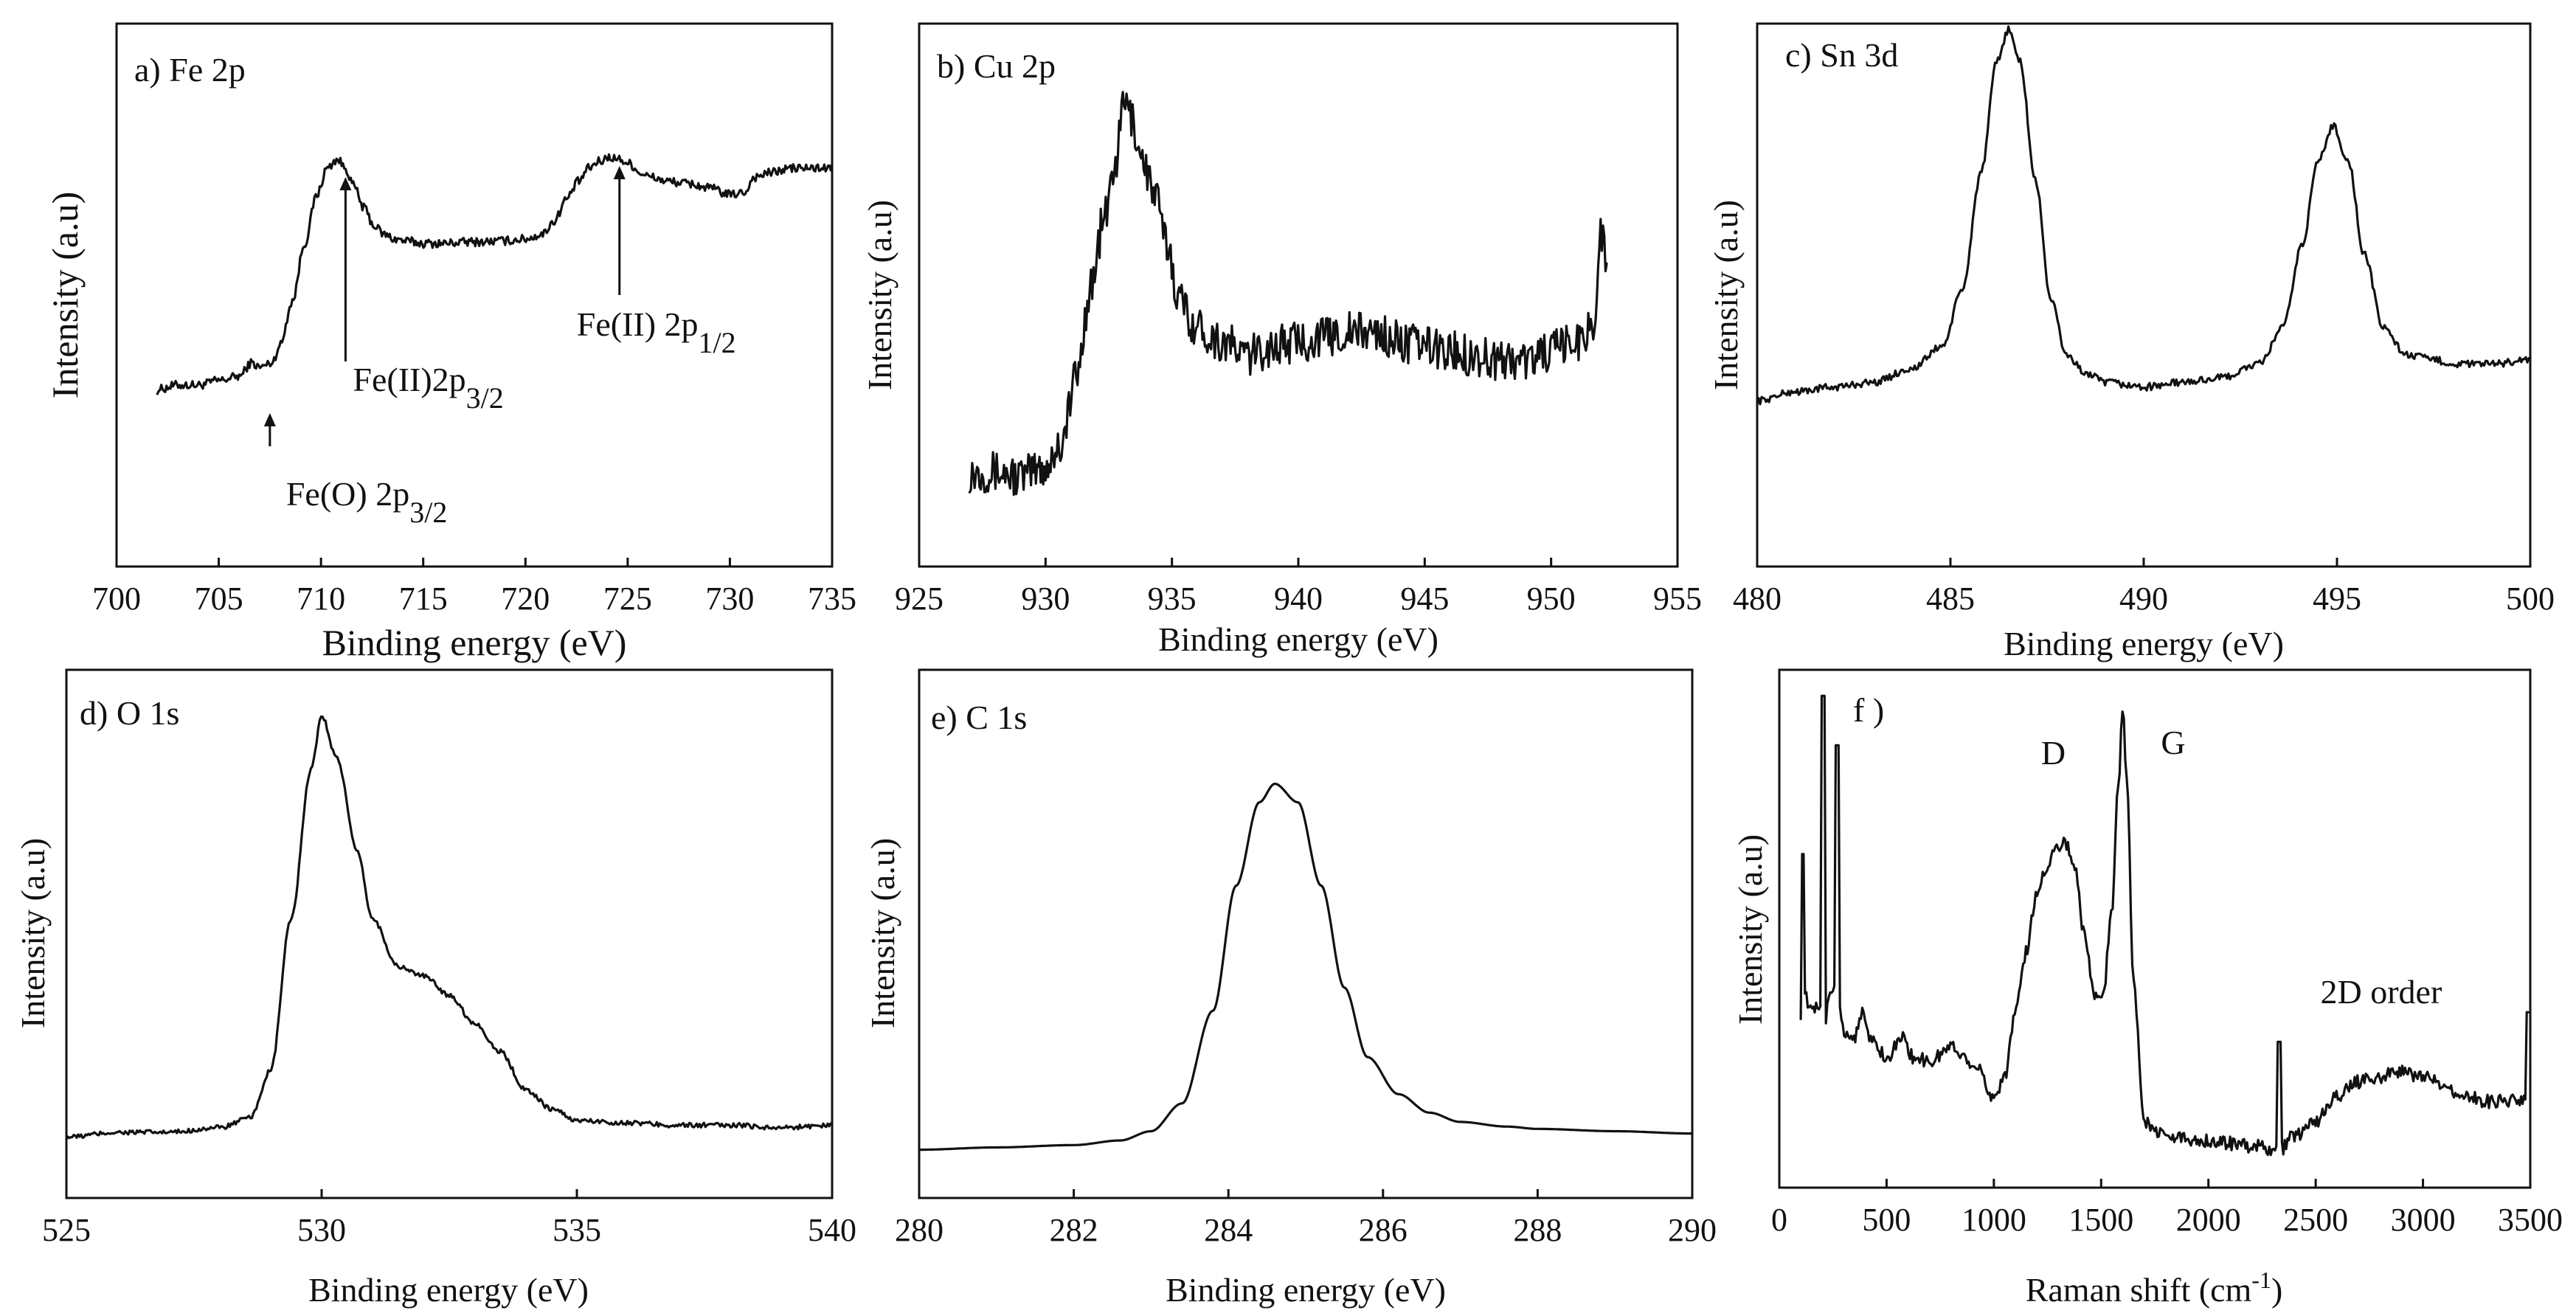  Describe the element at coordinates (1886, 1220) in the screenshot. I see `panel-f-xtick-label: 500` at that location.